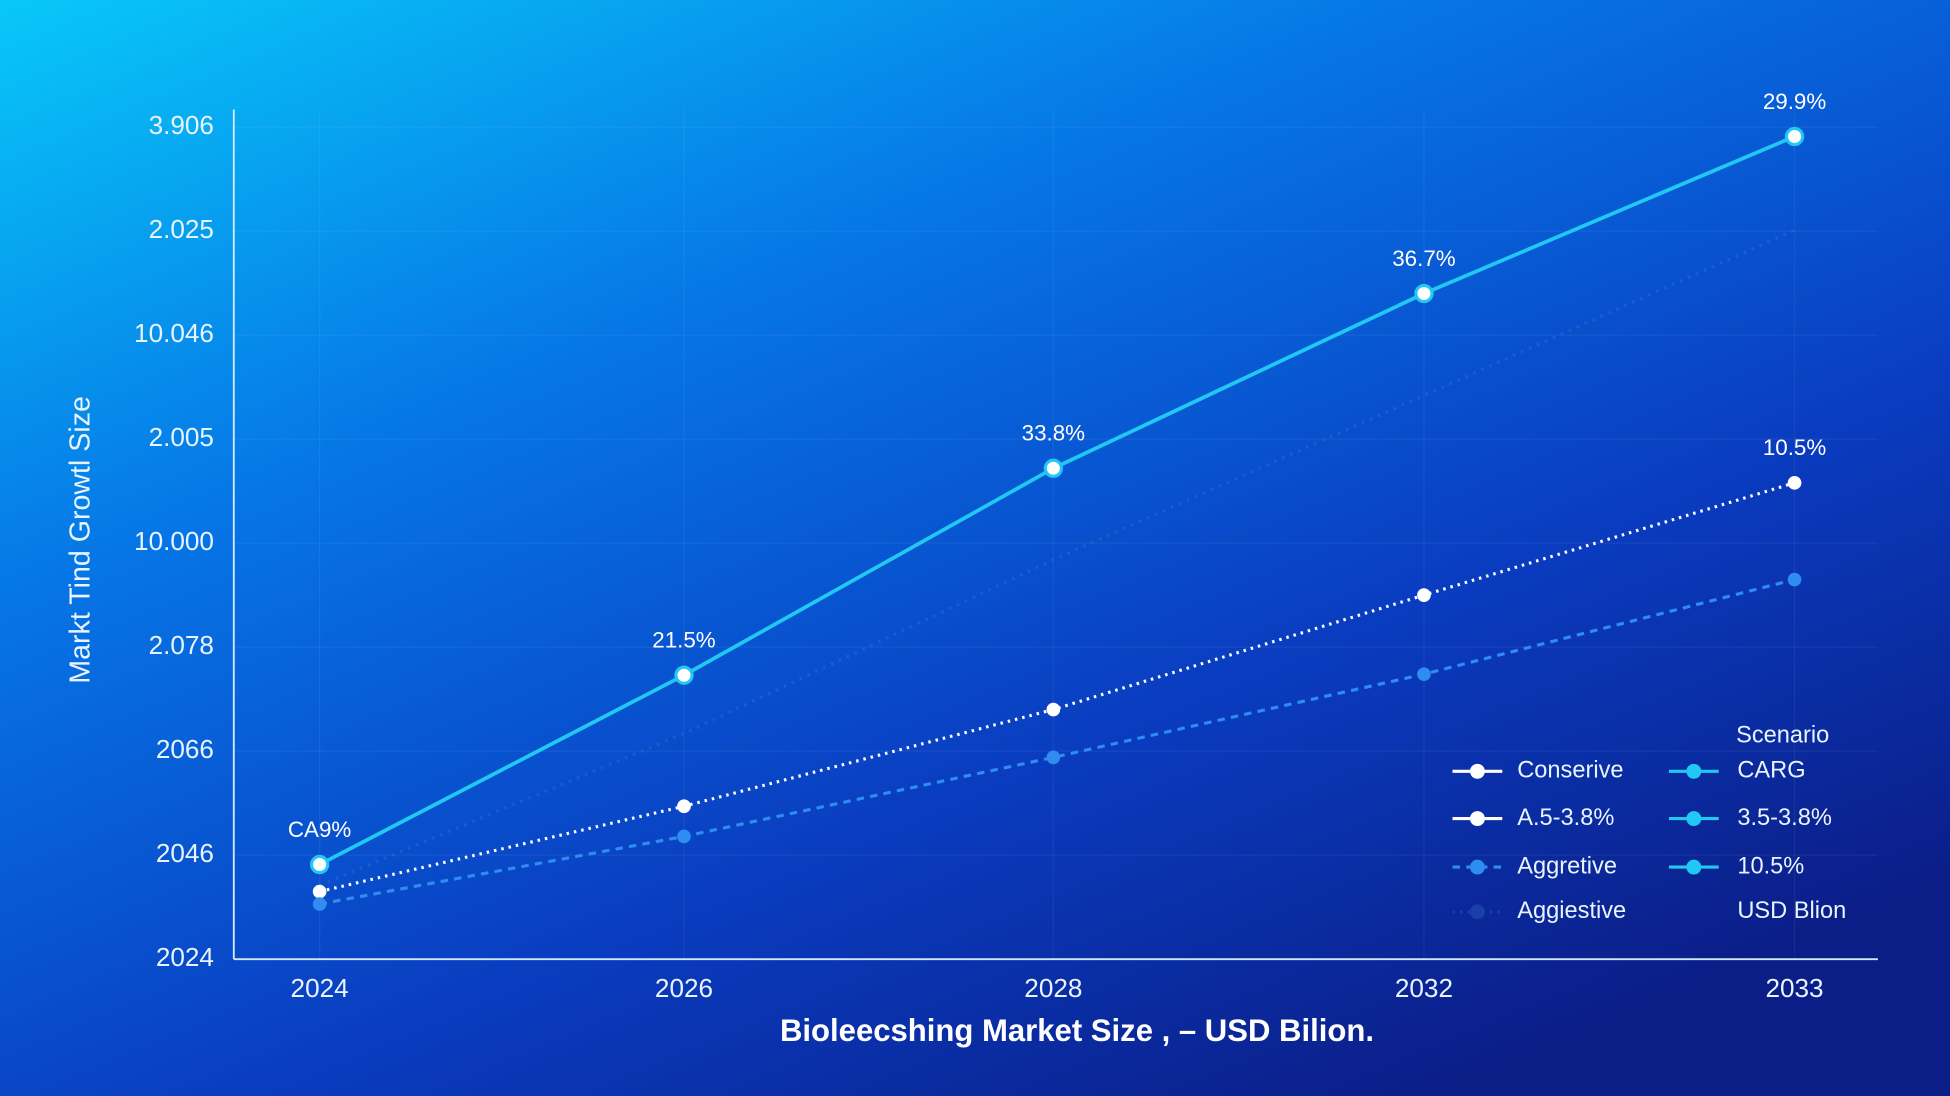 This screenshot has height=1096, width=1950. Describe the element at coordinates (174, 541) in the screenshot. I see `y-tick-label: 10.000` at that location.